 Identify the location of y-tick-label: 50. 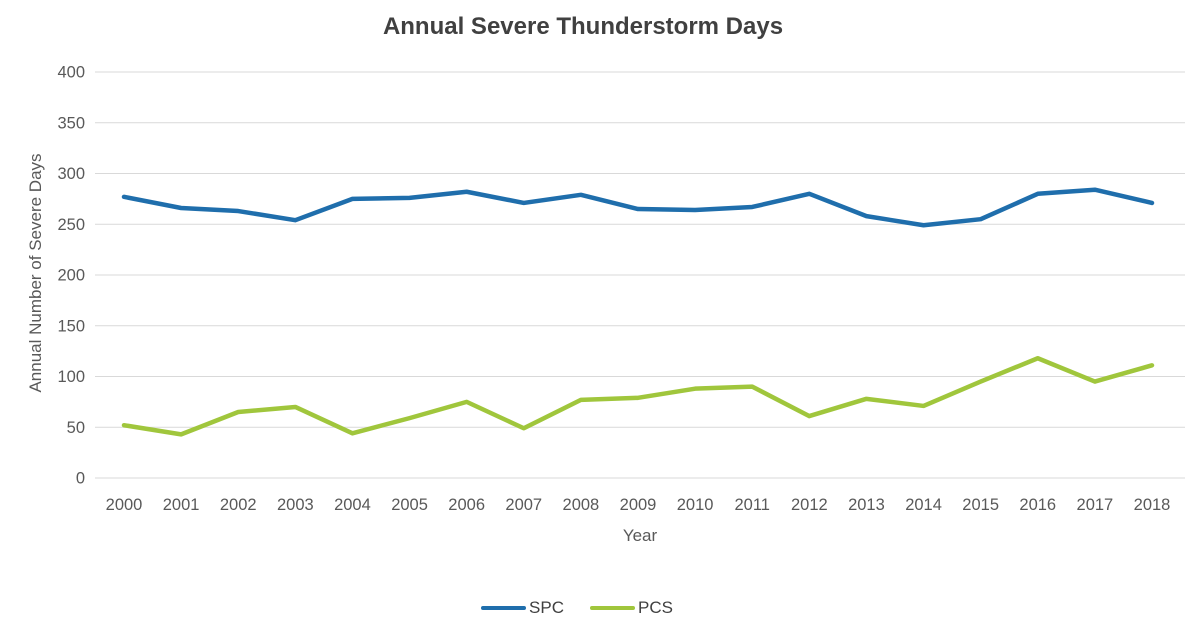
(76, 428).